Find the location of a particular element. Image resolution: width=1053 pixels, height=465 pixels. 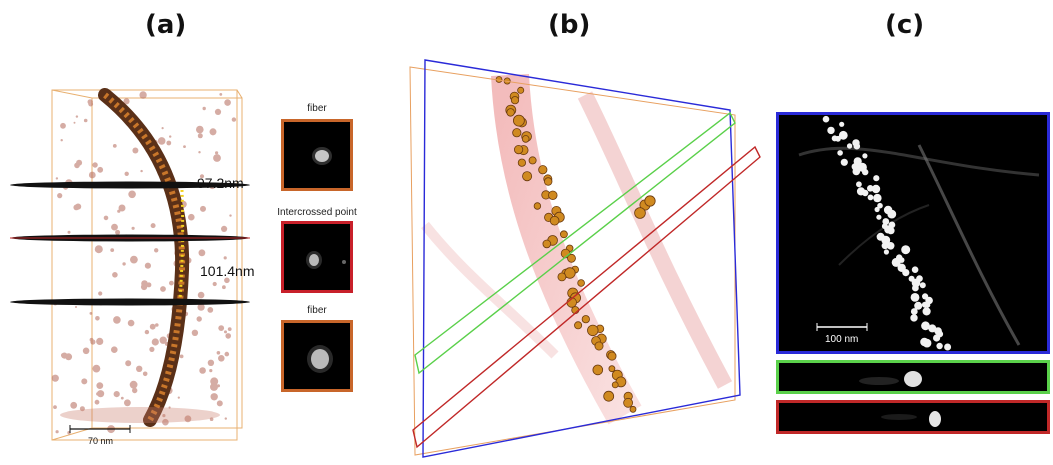

bright-beads is located at coordinates (887, 233).